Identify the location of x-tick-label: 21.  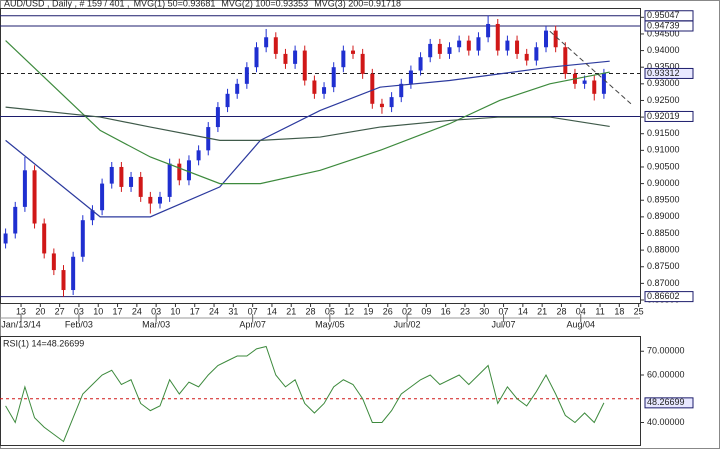
(542, 311).